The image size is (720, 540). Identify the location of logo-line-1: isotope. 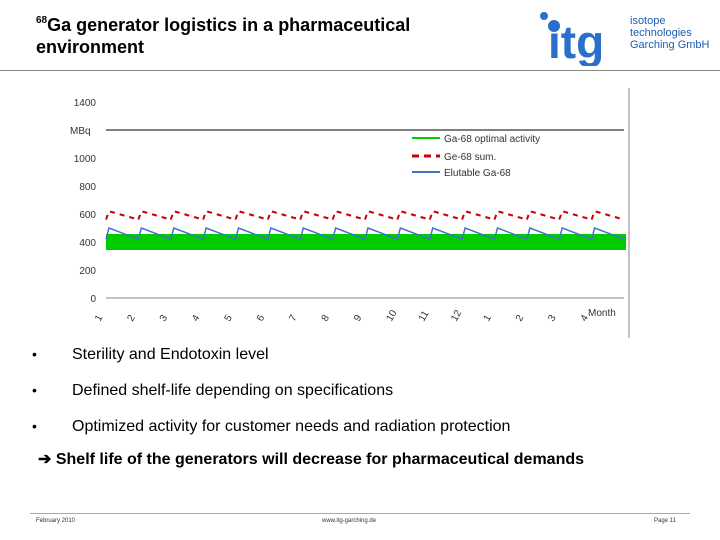
(648, 21).